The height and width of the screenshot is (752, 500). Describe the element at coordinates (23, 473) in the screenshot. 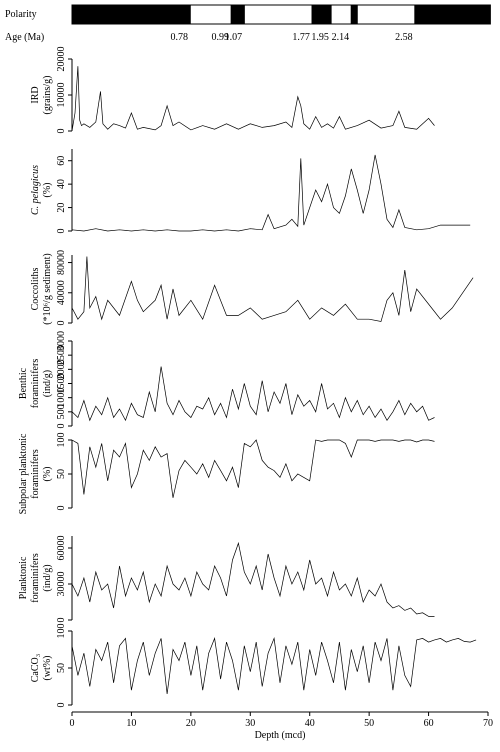

I see `y-axis-title: Subpolar planktonic` at that location.